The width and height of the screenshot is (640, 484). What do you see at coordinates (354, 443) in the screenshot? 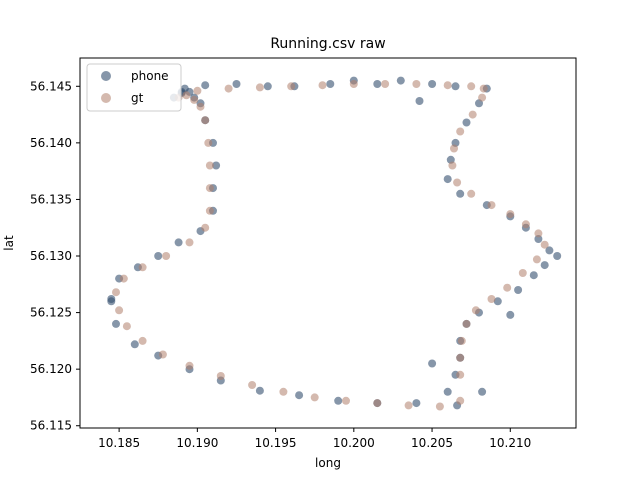
I see `x-tick-label: 10.200` at bounding box center [354, 443].